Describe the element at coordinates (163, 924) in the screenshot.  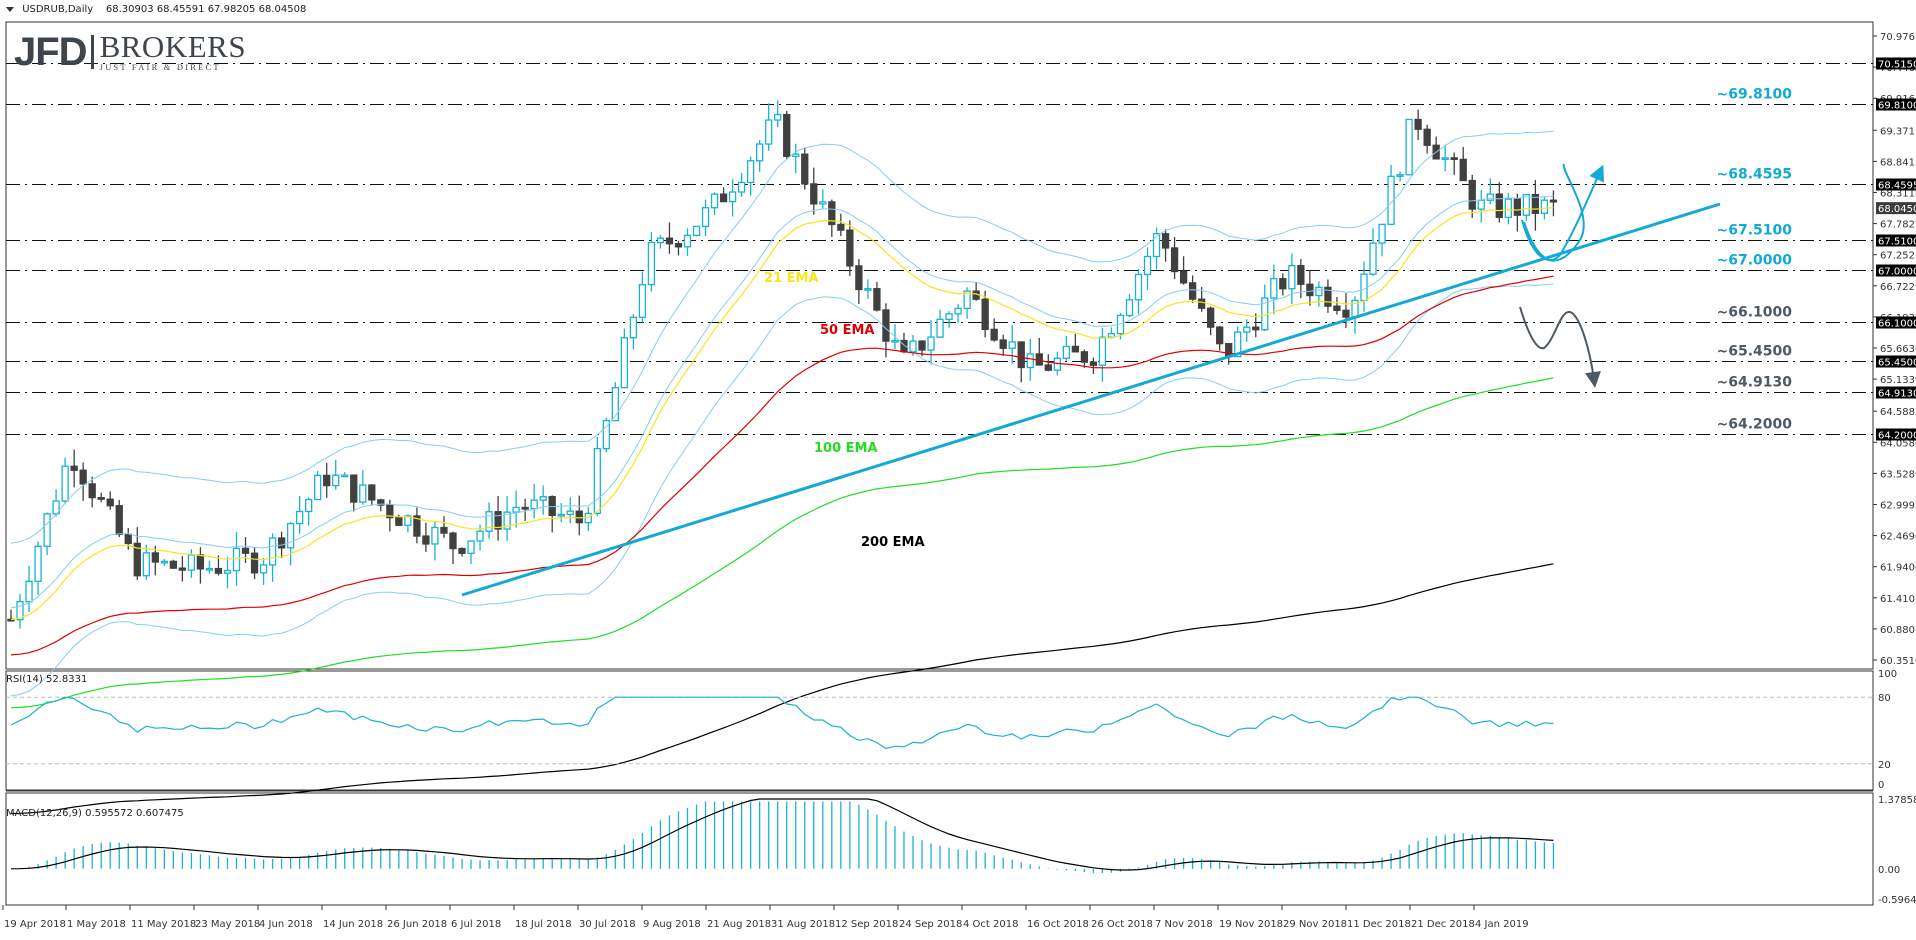
I see `time-tick-label: 11 May 2018` at that location.